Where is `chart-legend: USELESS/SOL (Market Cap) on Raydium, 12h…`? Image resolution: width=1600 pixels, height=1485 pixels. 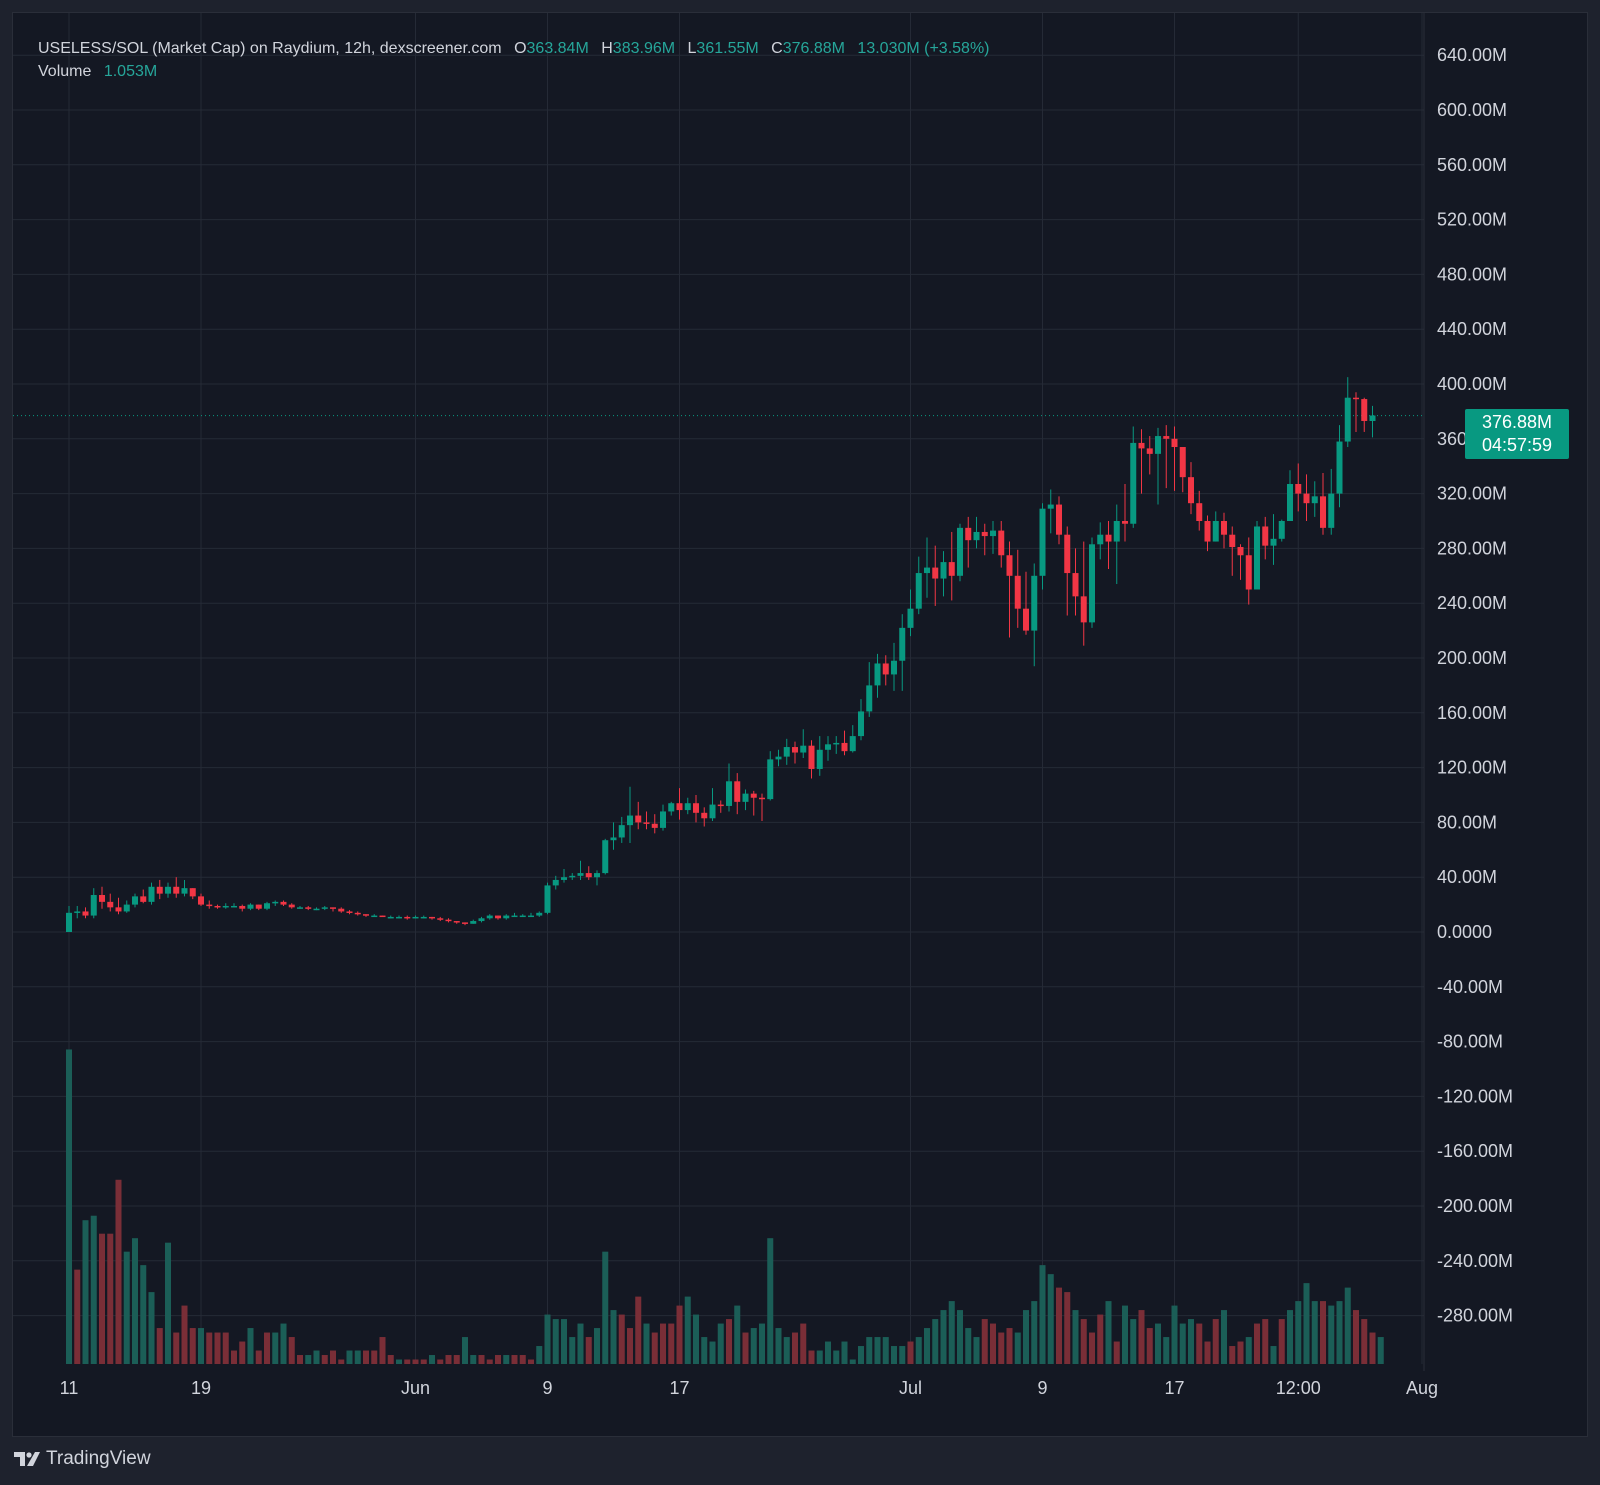 chart-legend: USELESS/SOL (Market Cap) on Raydium, 12h… is located at coordinates (514, 60).